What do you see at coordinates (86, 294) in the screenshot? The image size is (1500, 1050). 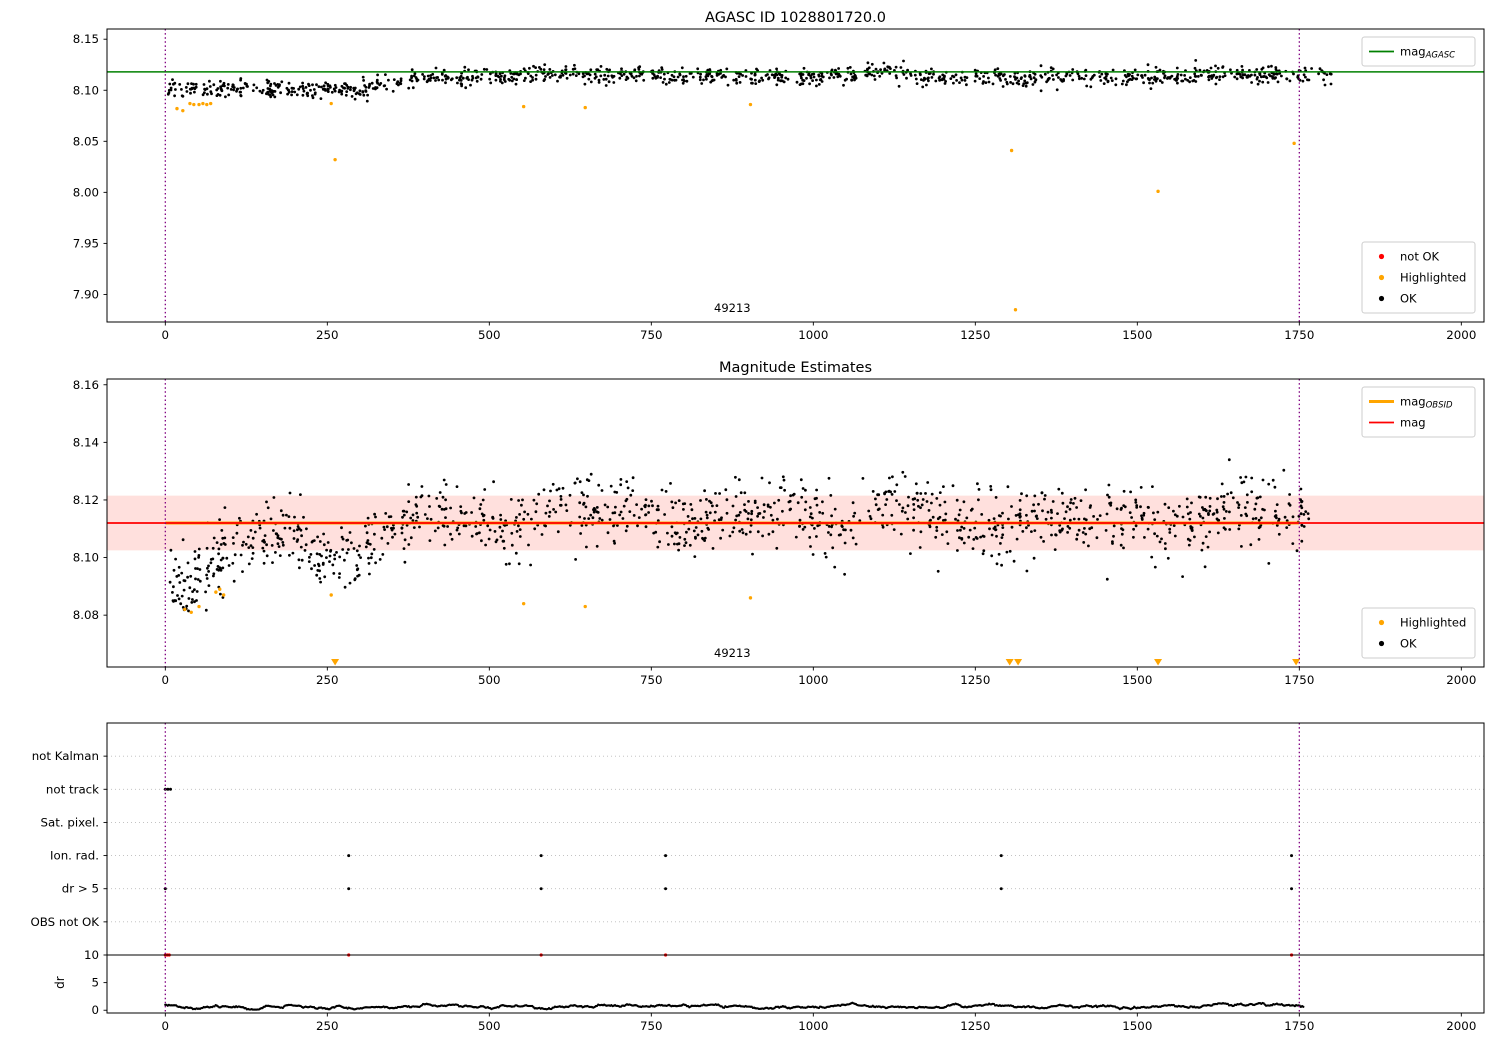 I see `svg-text: 7.90` at bounding box center [86, 294].